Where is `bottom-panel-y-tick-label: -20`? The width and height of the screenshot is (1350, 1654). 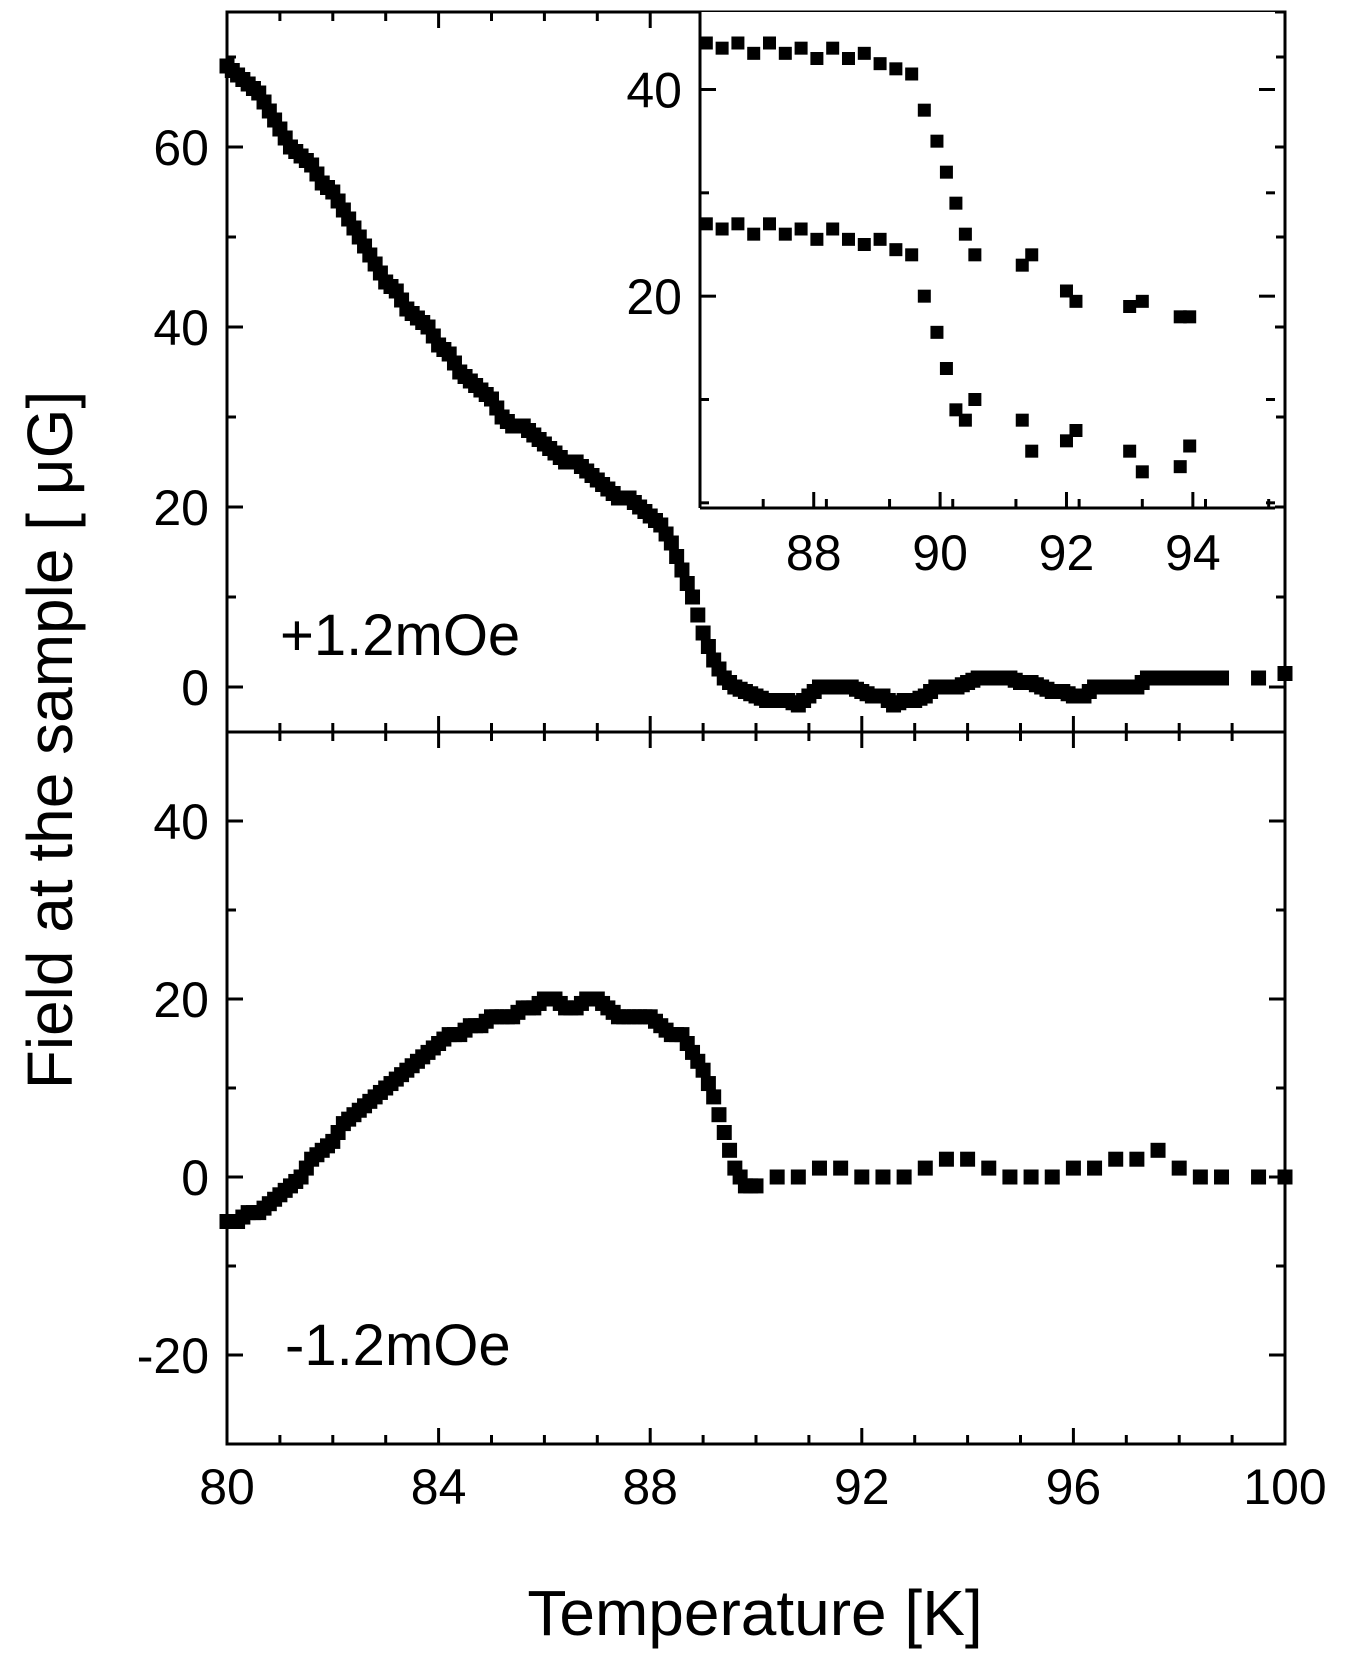
bottom-panel-y-tick-label: -20 is located at coordinates (173, 1356).